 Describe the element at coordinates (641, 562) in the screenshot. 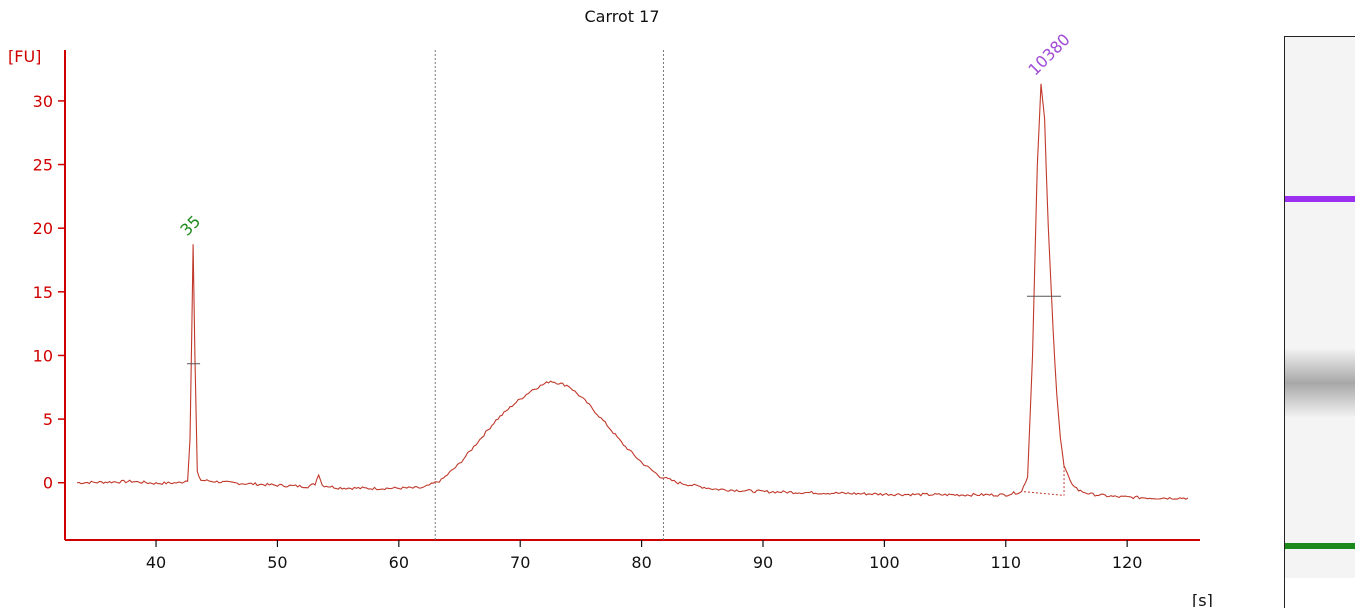

I see `x-tick-label: 80` at that location.